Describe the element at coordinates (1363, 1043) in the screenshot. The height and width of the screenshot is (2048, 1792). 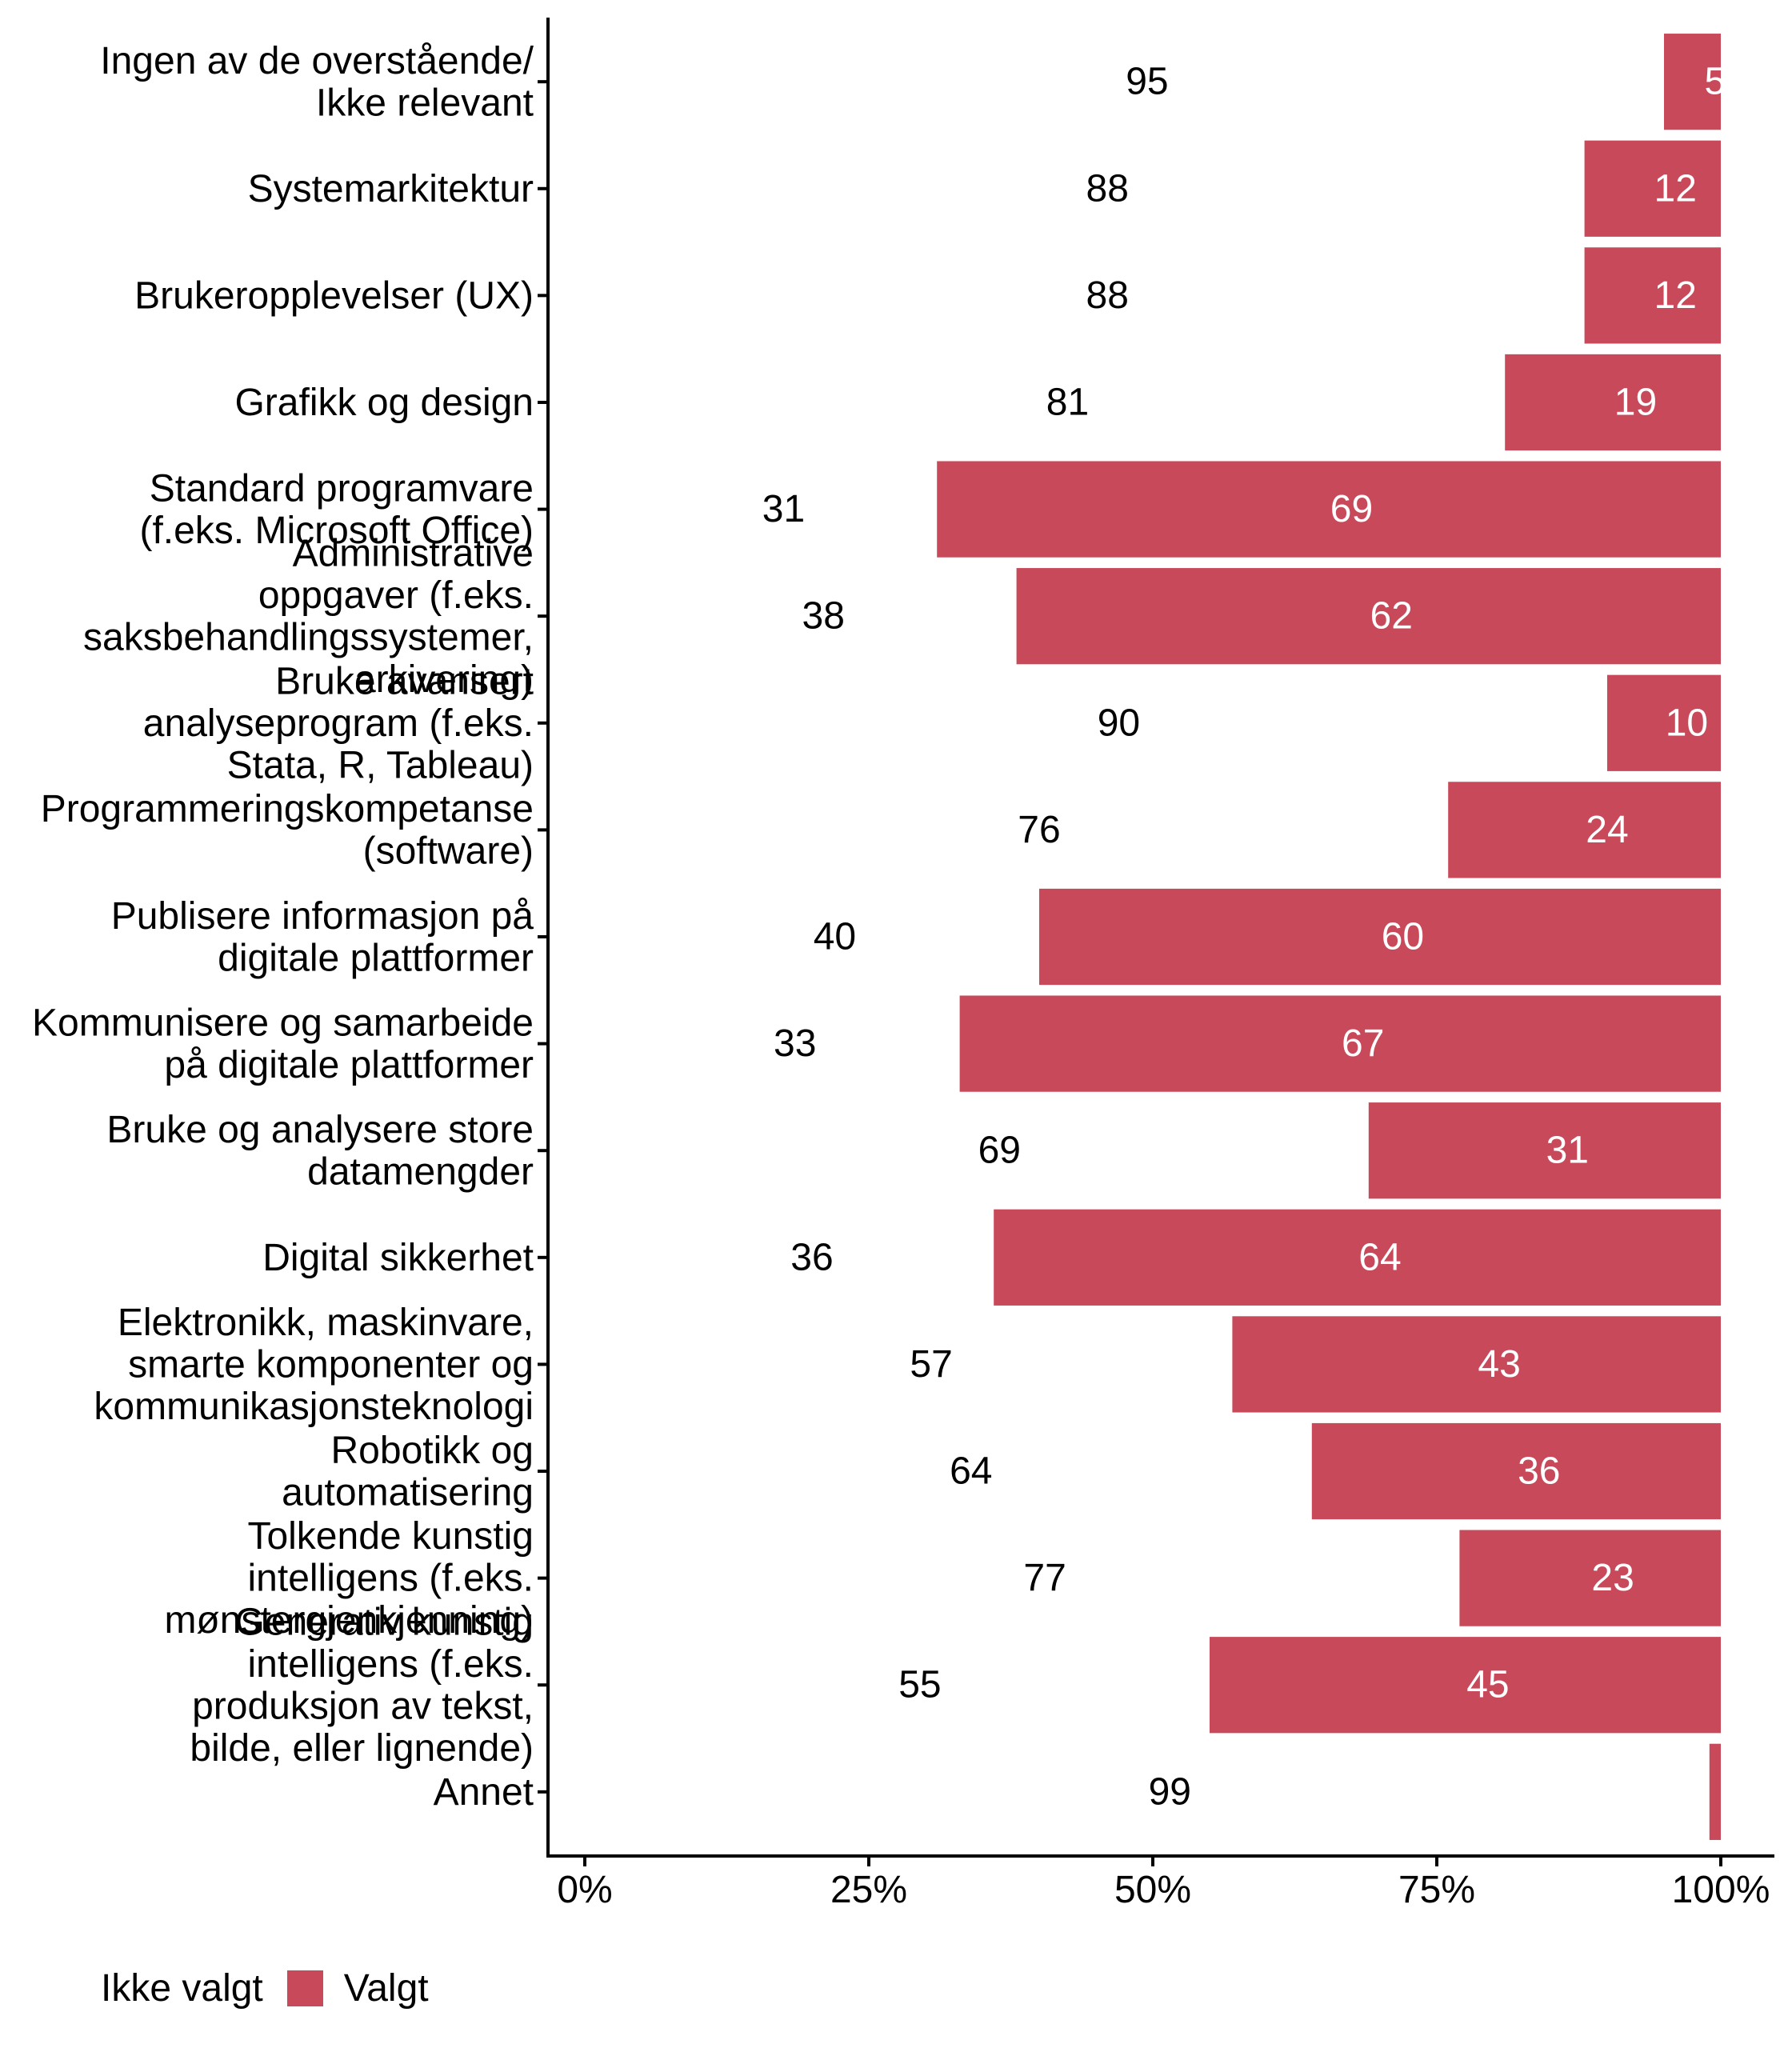
I see `value-label-valgt: 67` at that location.